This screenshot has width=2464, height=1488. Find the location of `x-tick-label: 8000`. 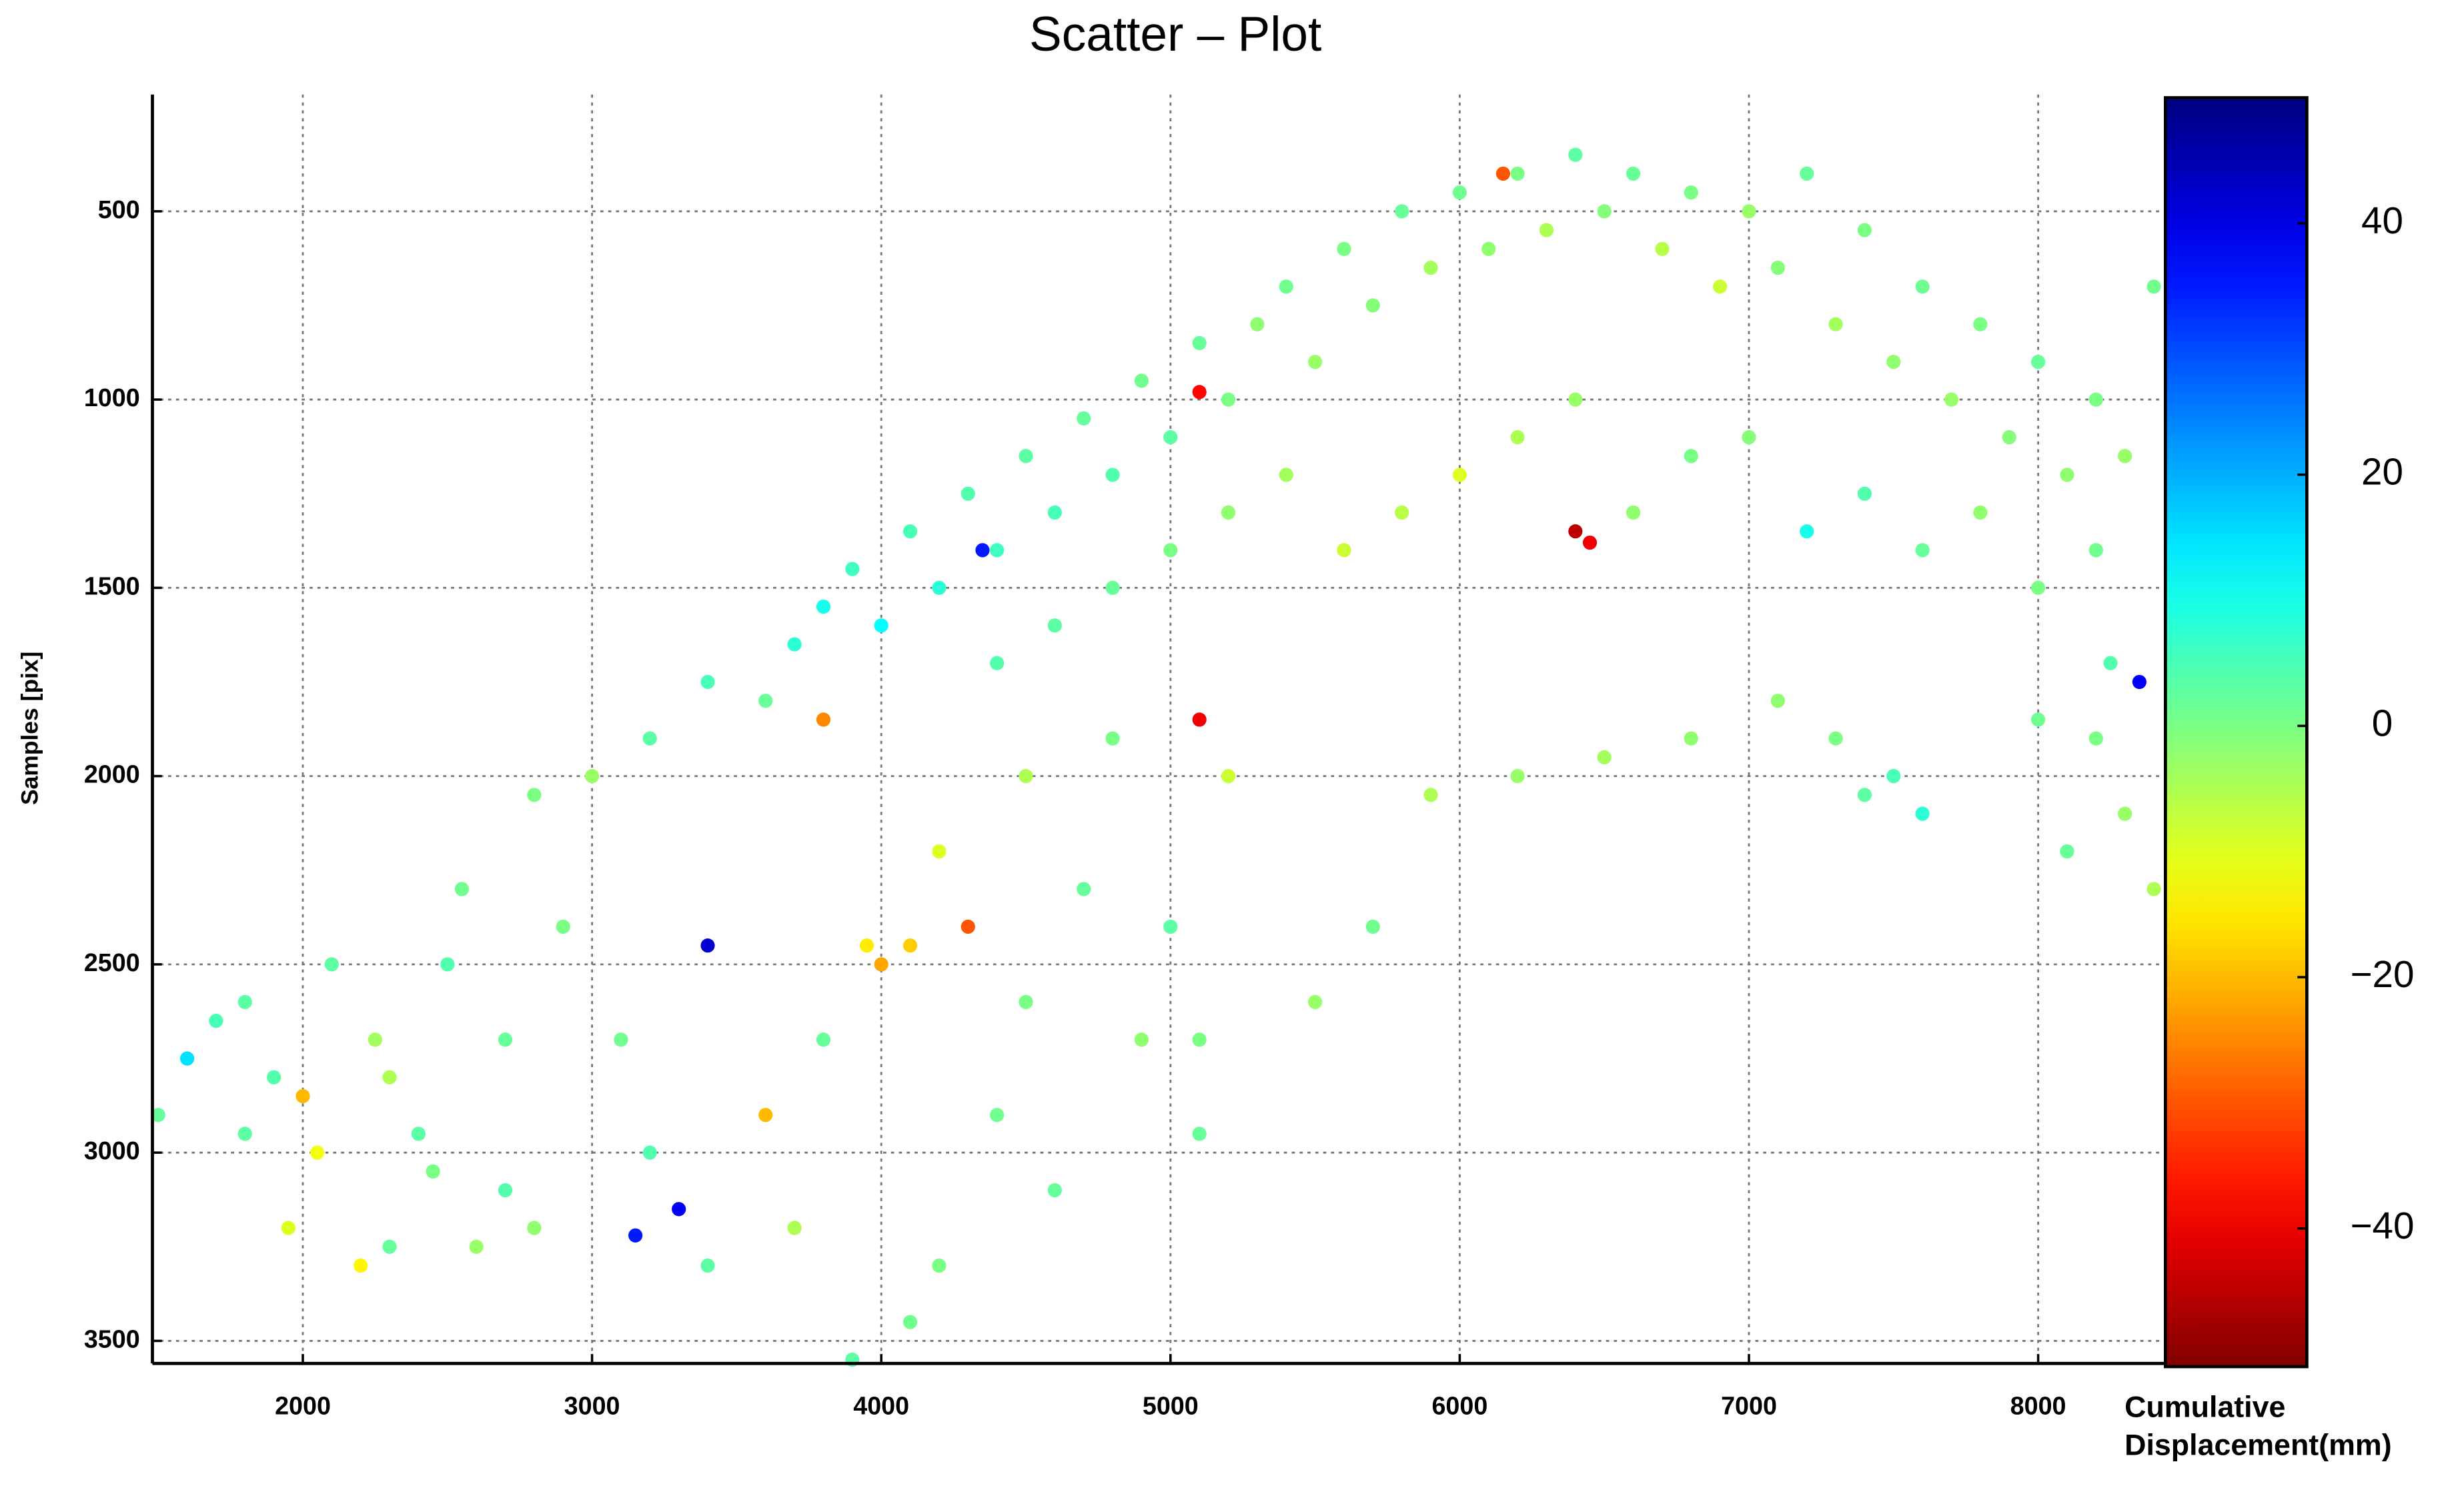

x-tick-label: 8000 is located at coordinates (2038, 1405).